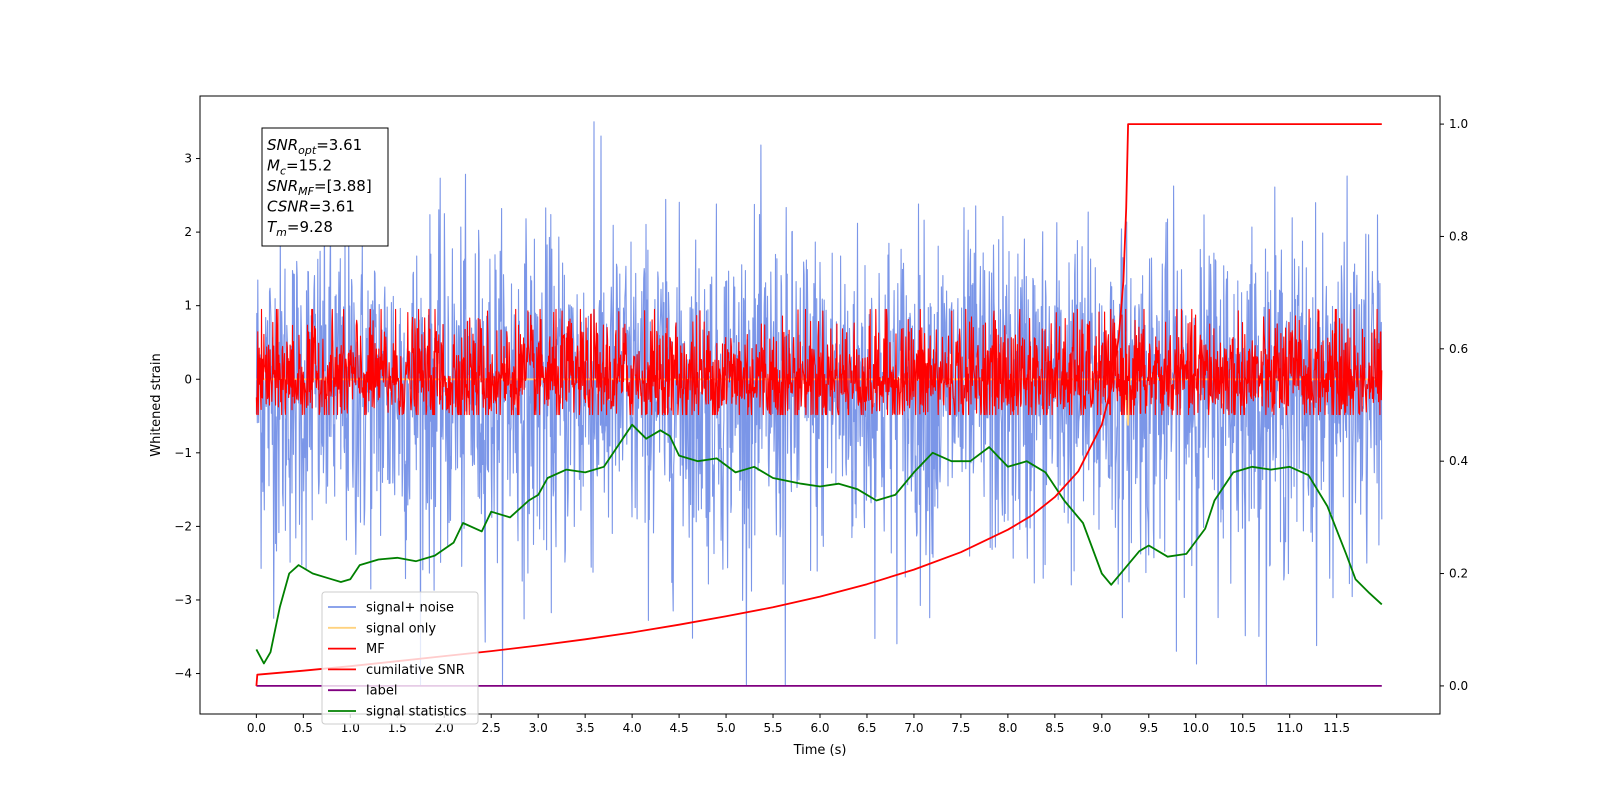 The image size is (1600, 800). Describe the element at coordinates (188, 379) in the screenshot. I see `y-tick-label: 0` at that location.